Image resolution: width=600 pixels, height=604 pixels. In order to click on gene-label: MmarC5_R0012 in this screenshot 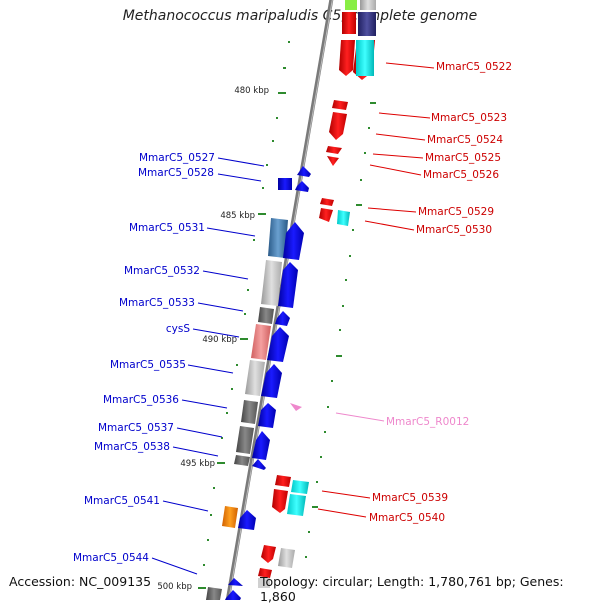, I will do `click(427, 422)`.